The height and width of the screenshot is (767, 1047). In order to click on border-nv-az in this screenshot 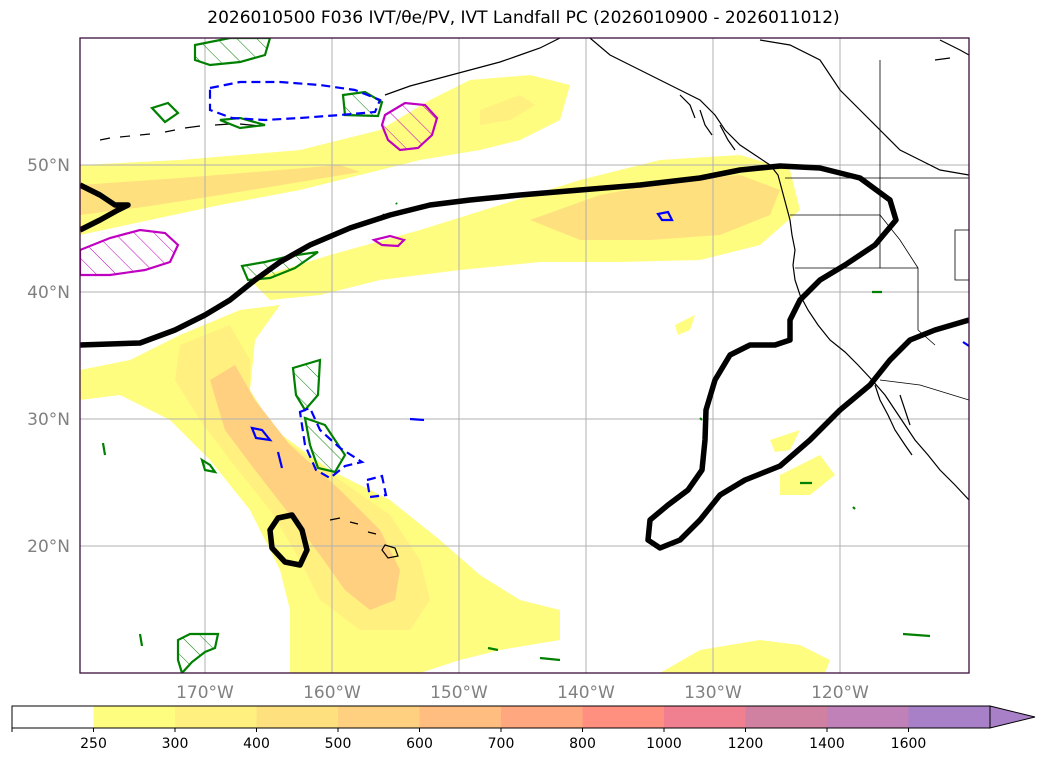, I will do `click(926, 337)`.